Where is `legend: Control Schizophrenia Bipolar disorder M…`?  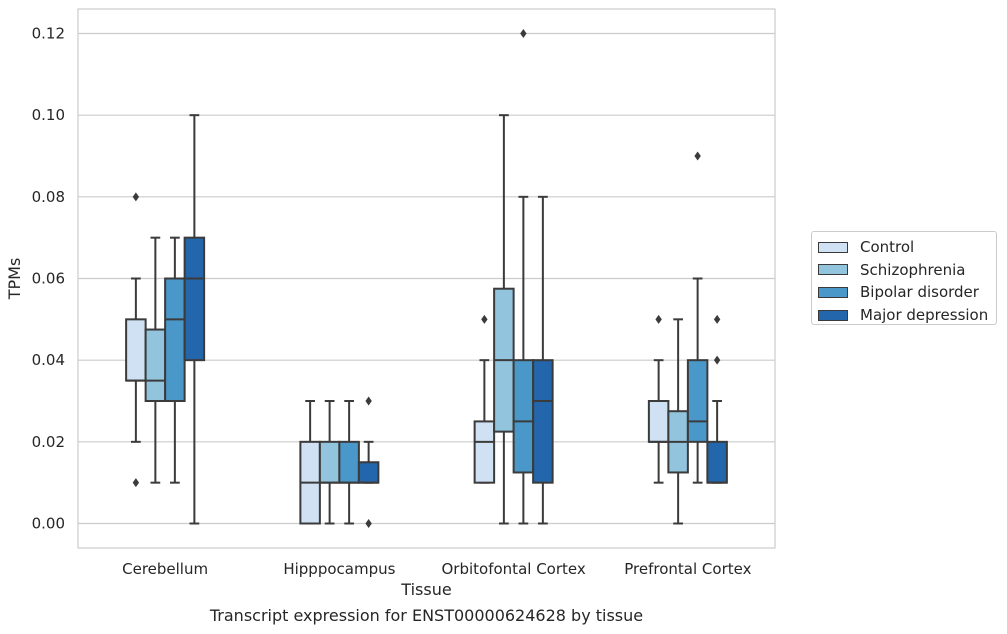 legend: Control Schizophrenia Bipolar disorder M… is located at coordinates (904, 278).